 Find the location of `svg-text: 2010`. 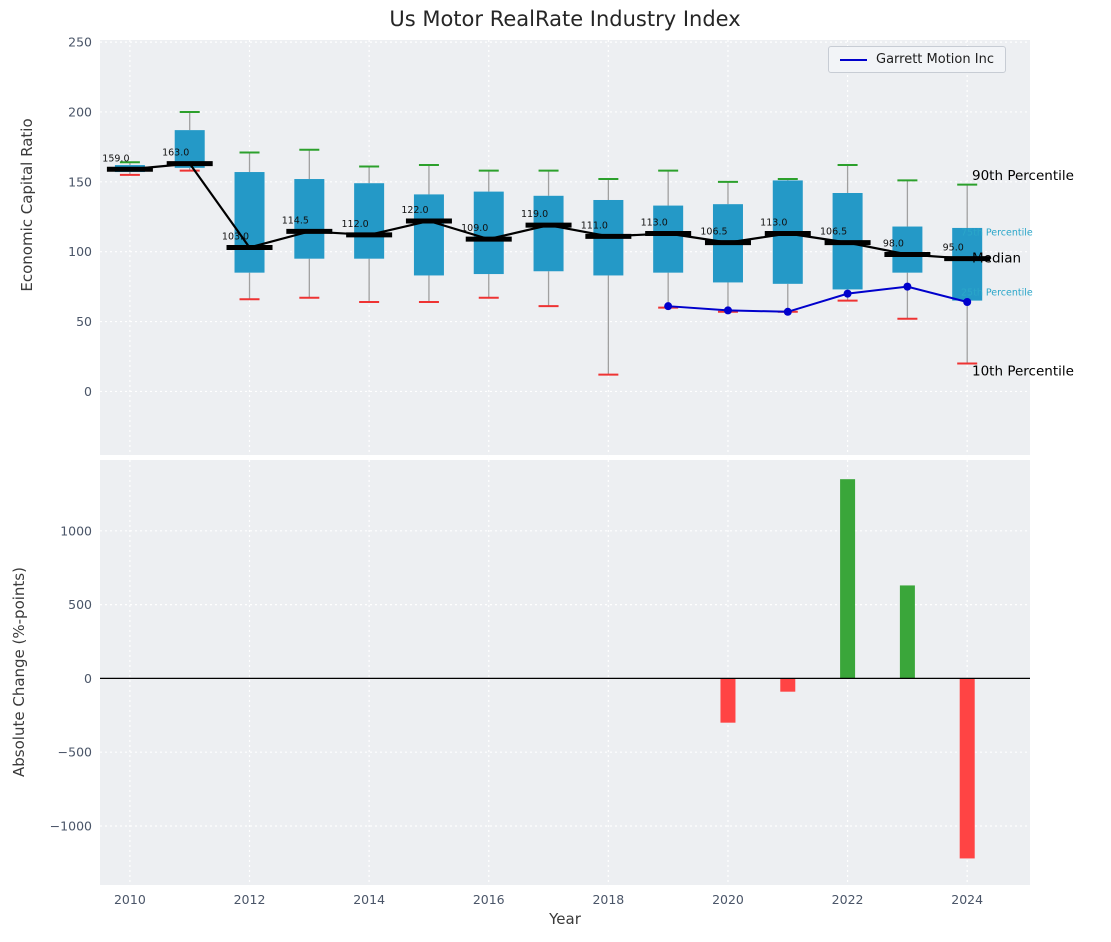

svg-text: 2010 is located at coordinates (130, 899).